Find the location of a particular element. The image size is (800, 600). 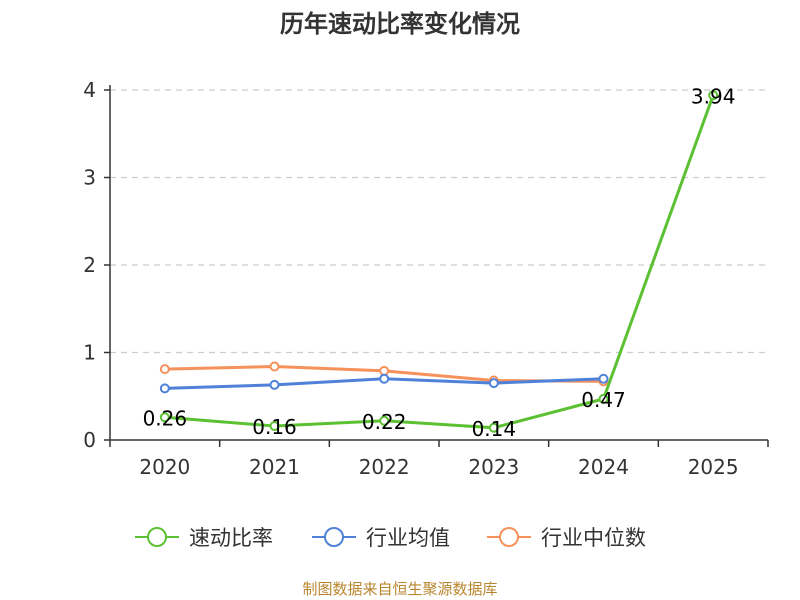

legend-label: 行业均值 is located at coordinates (408, 538).